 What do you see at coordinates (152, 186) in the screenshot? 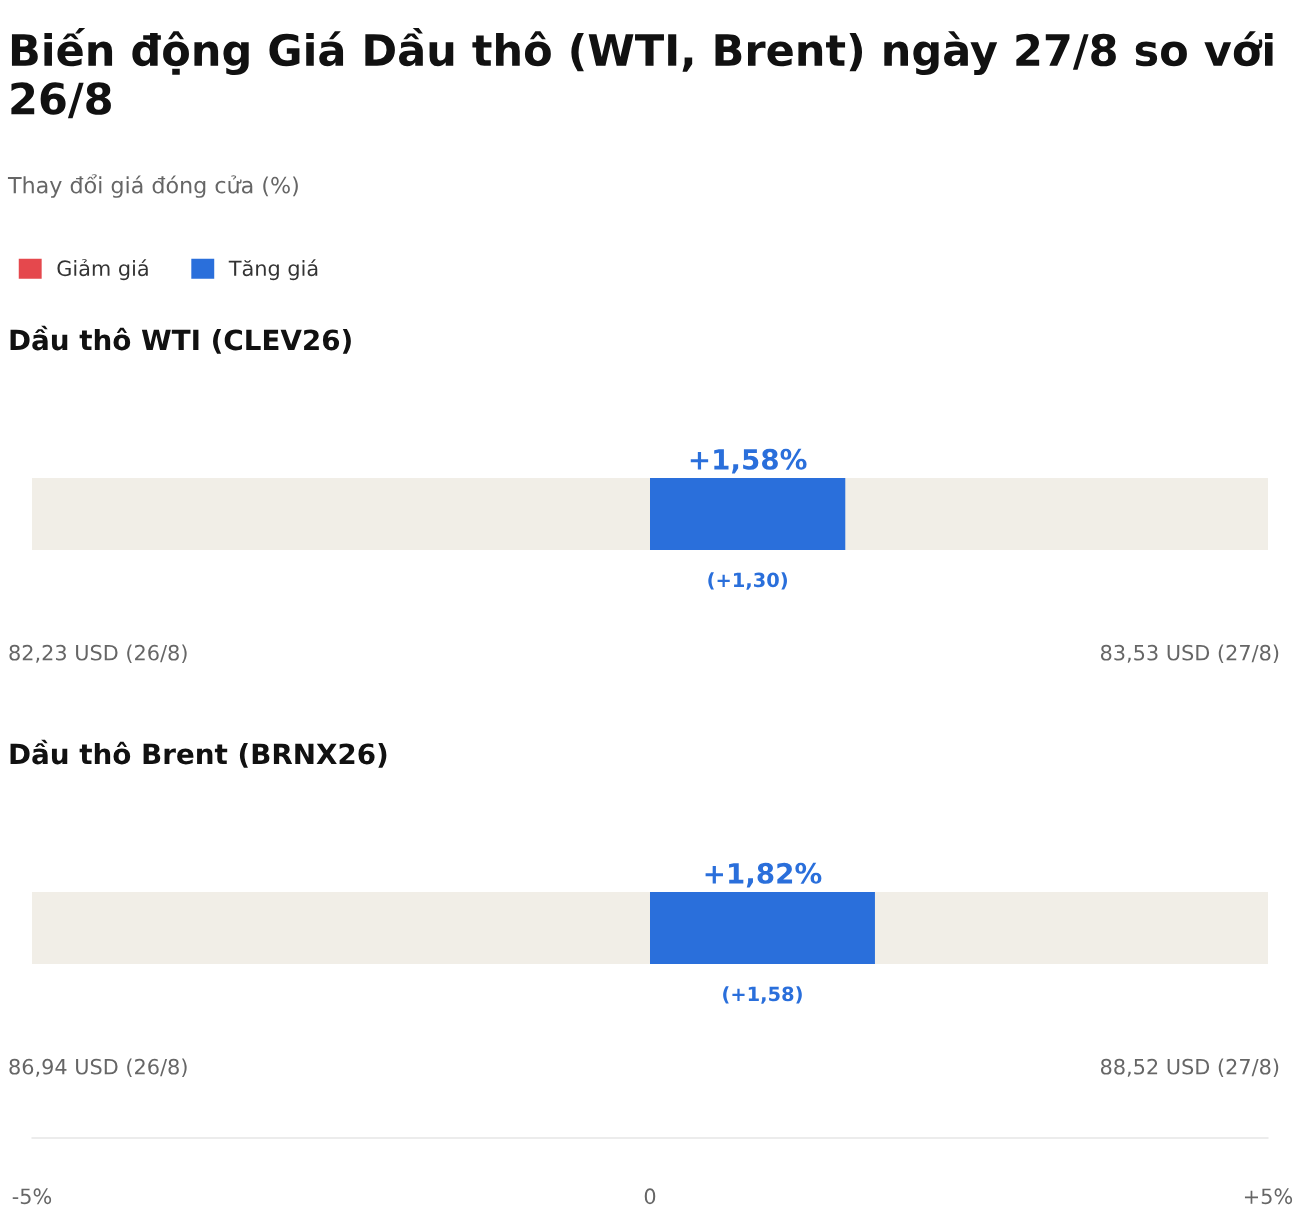
I see `text: Thay đổi giá đóng cửa (%)` at bounding box center [152, 186].